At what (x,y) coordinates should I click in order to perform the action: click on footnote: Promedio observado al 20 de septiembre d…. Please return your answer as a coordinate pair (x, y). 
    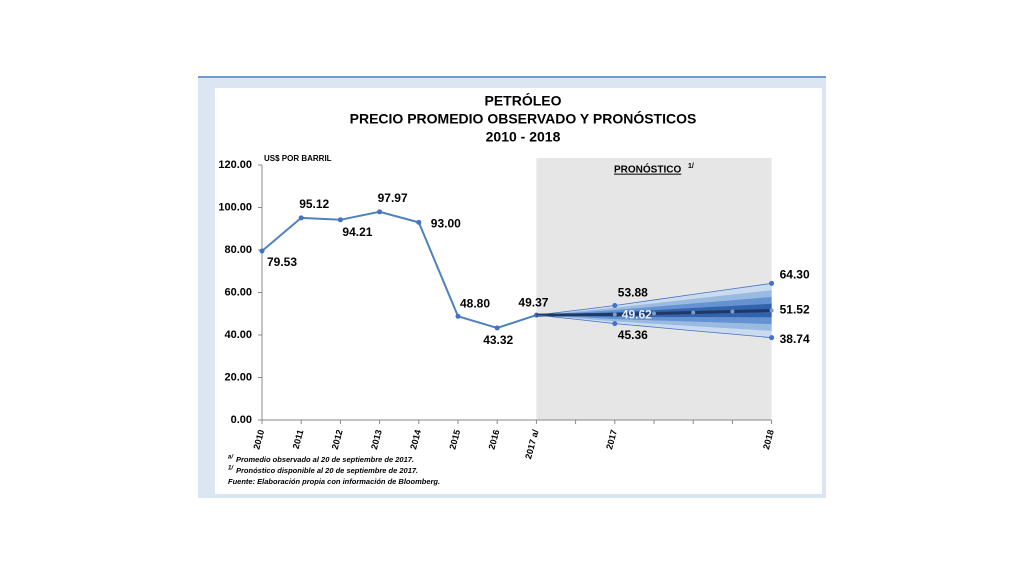
    Looking at the image, I should click on (325, 459).